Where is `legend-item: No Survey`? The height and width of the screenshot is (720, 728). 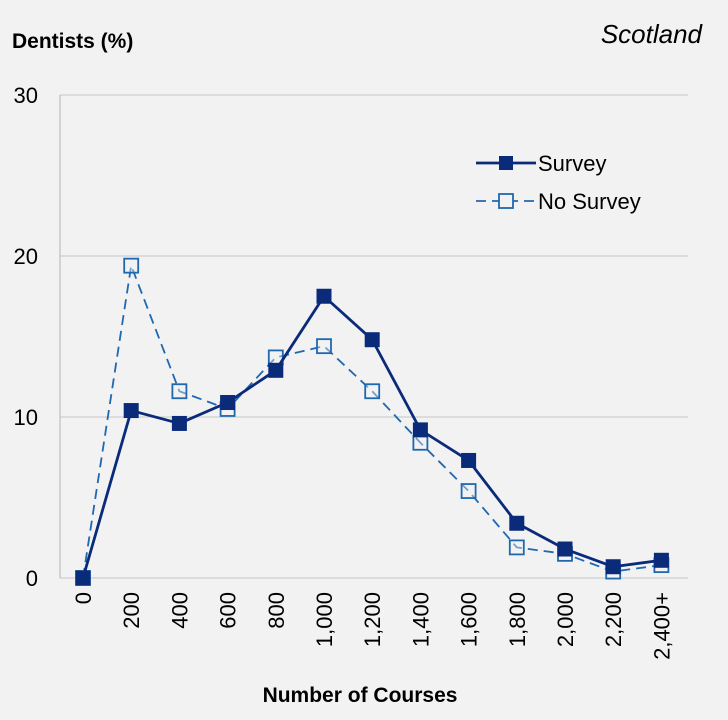 legend-item: No Survey is located at coordinates (558, 201).